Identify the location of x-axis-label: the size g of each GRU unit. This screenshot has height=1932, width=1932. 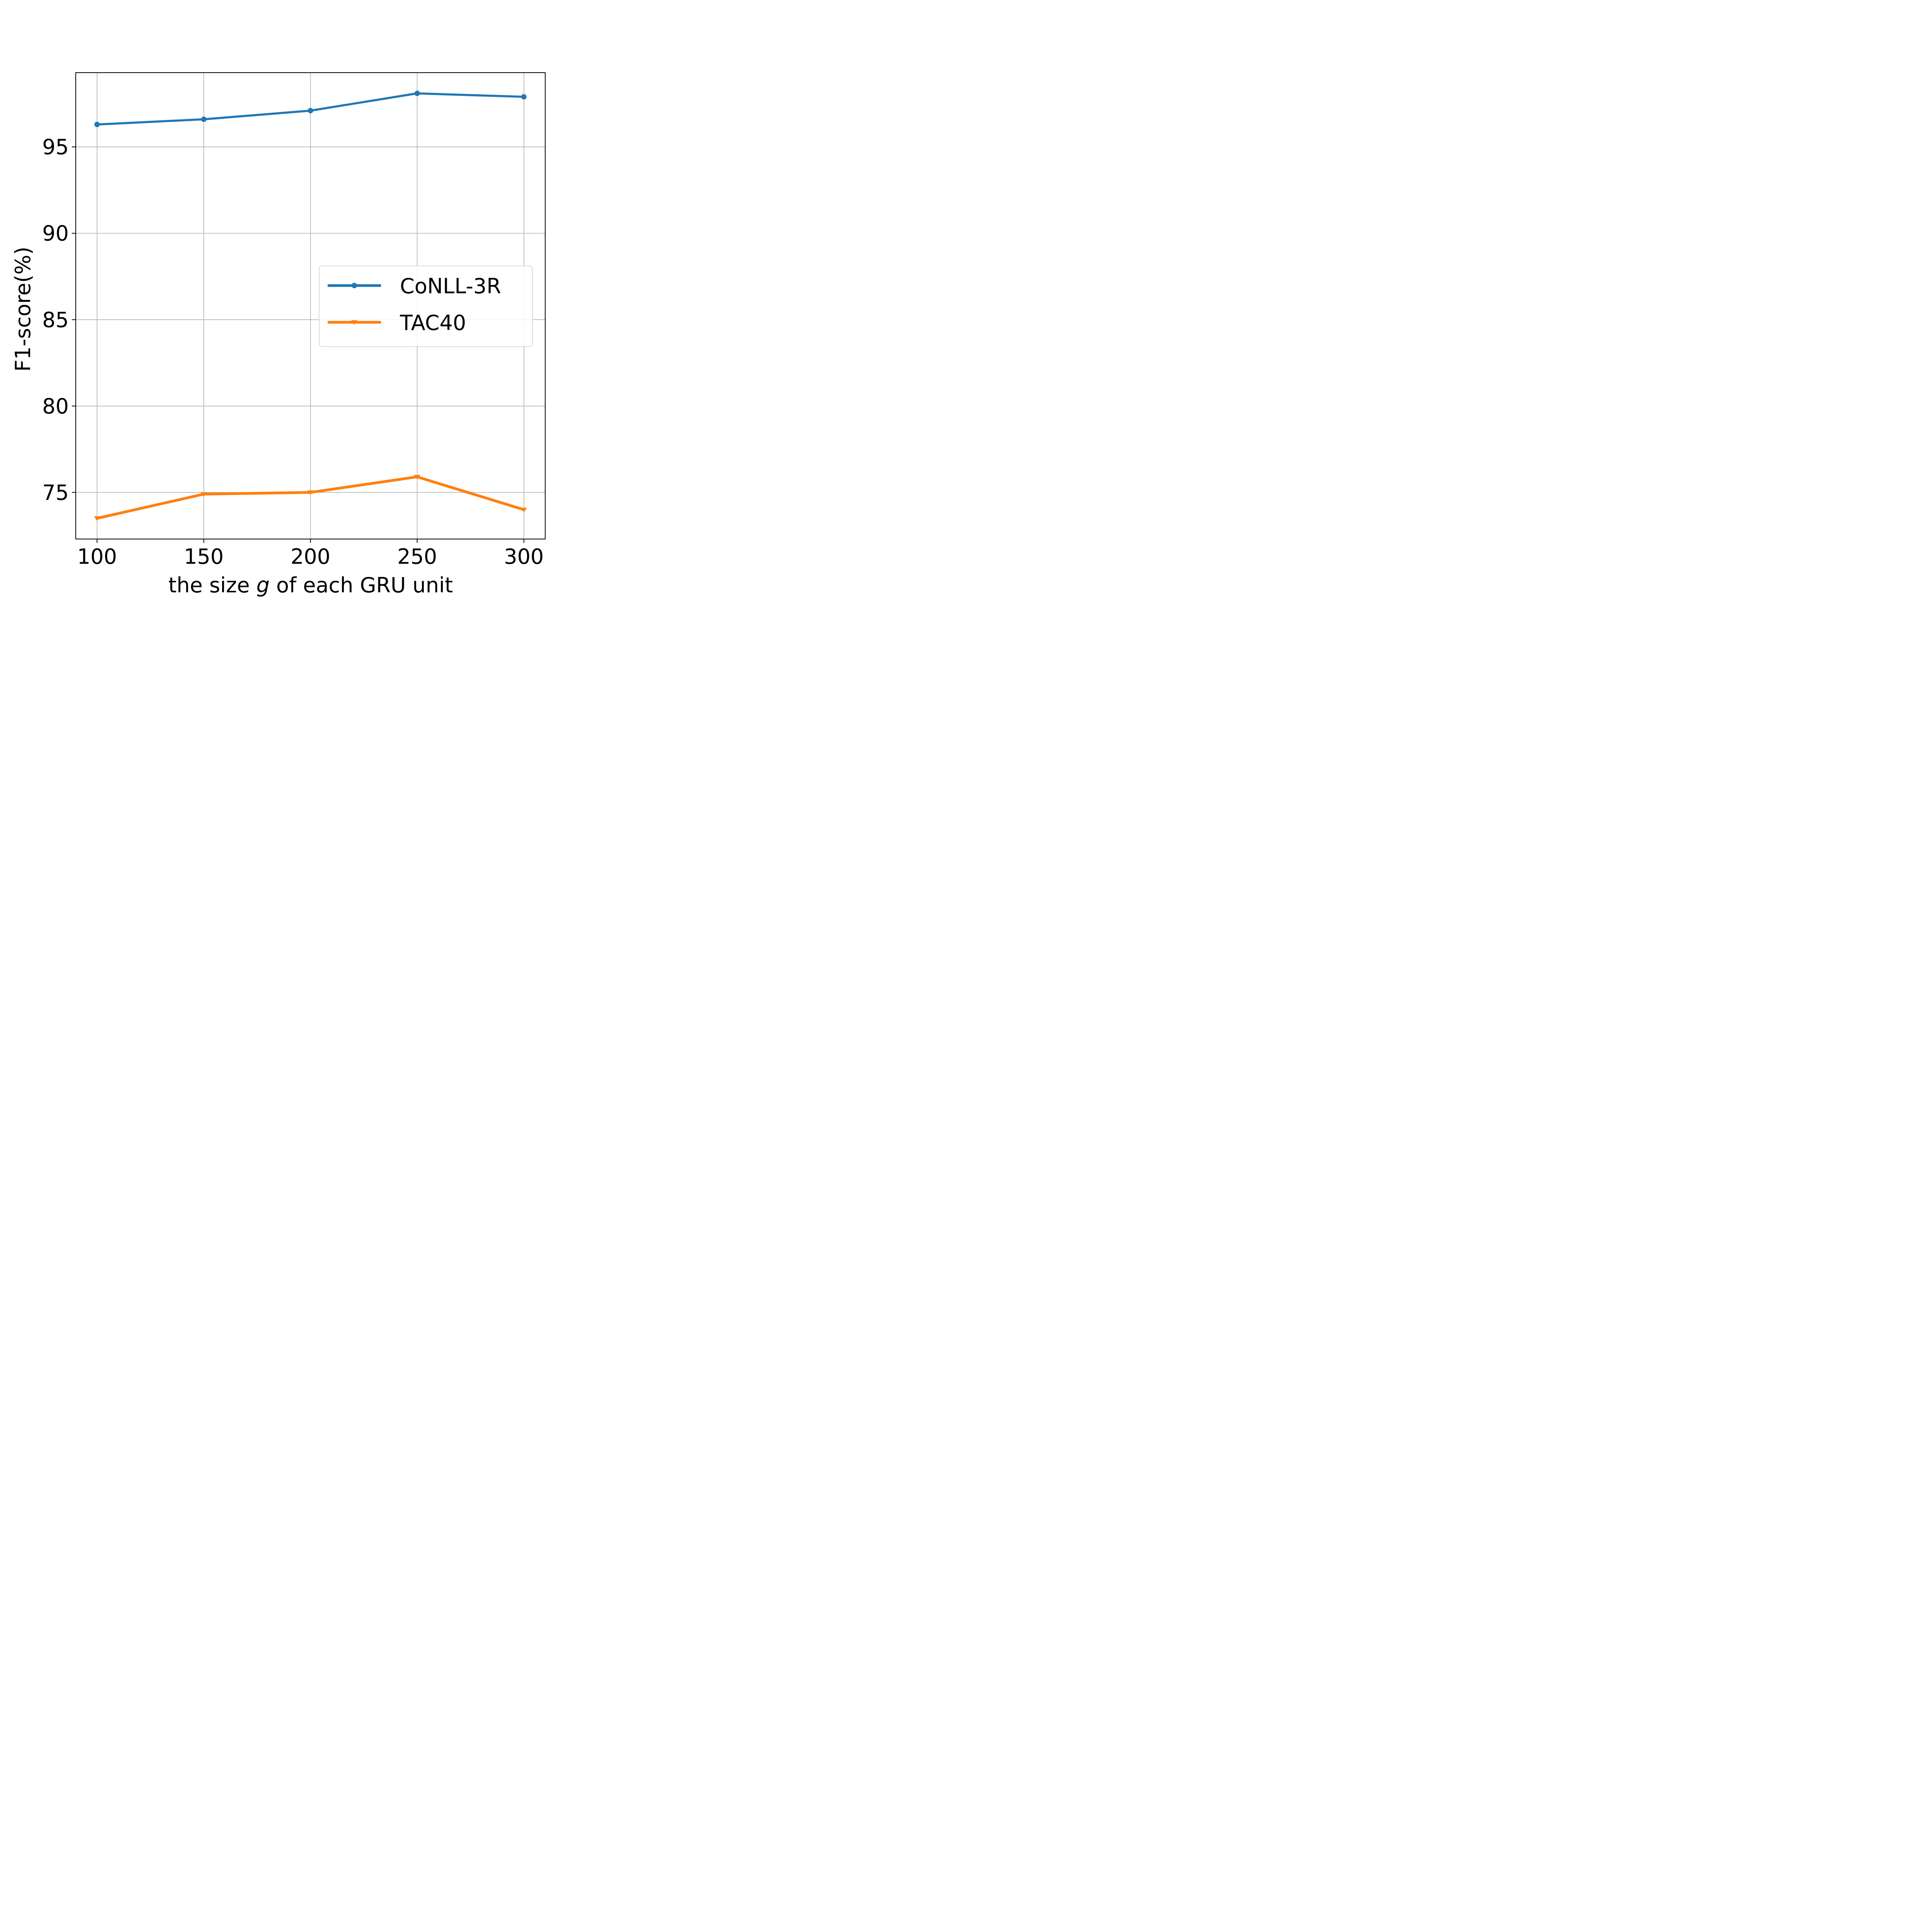
(310, 585).